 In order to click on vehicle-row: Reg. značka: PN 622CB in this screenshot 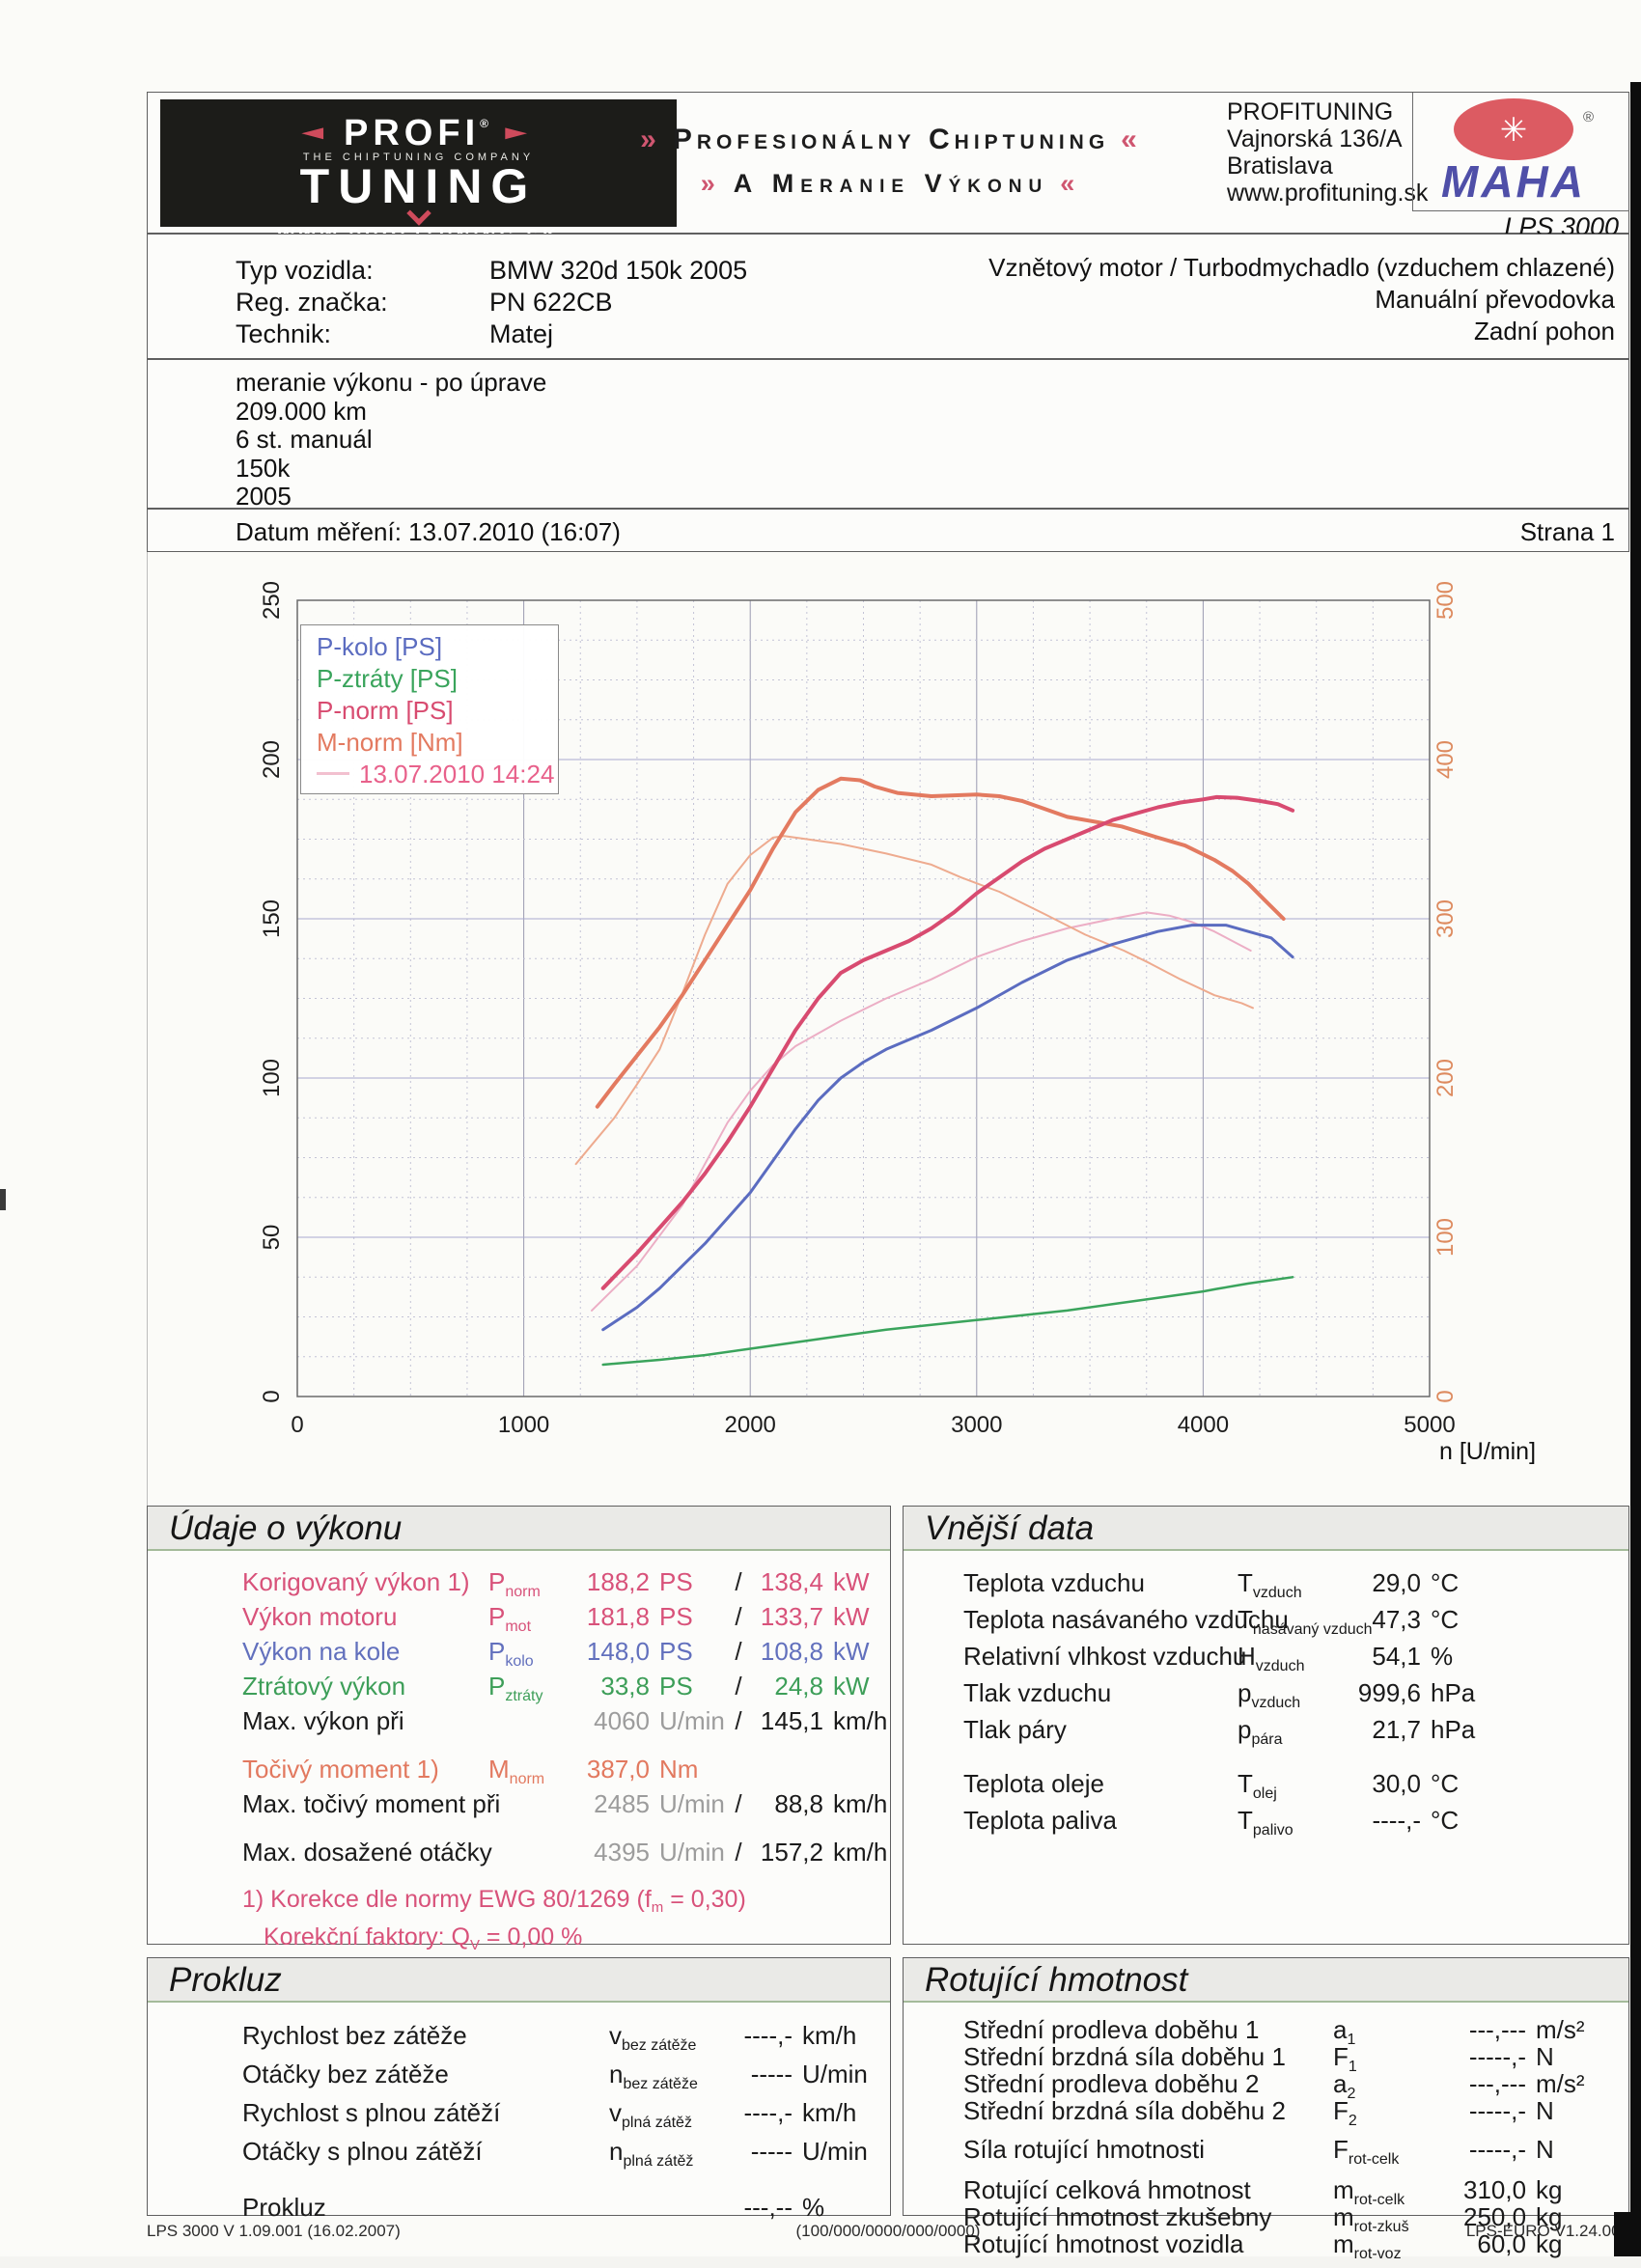, I will do `click(425, 303)`.